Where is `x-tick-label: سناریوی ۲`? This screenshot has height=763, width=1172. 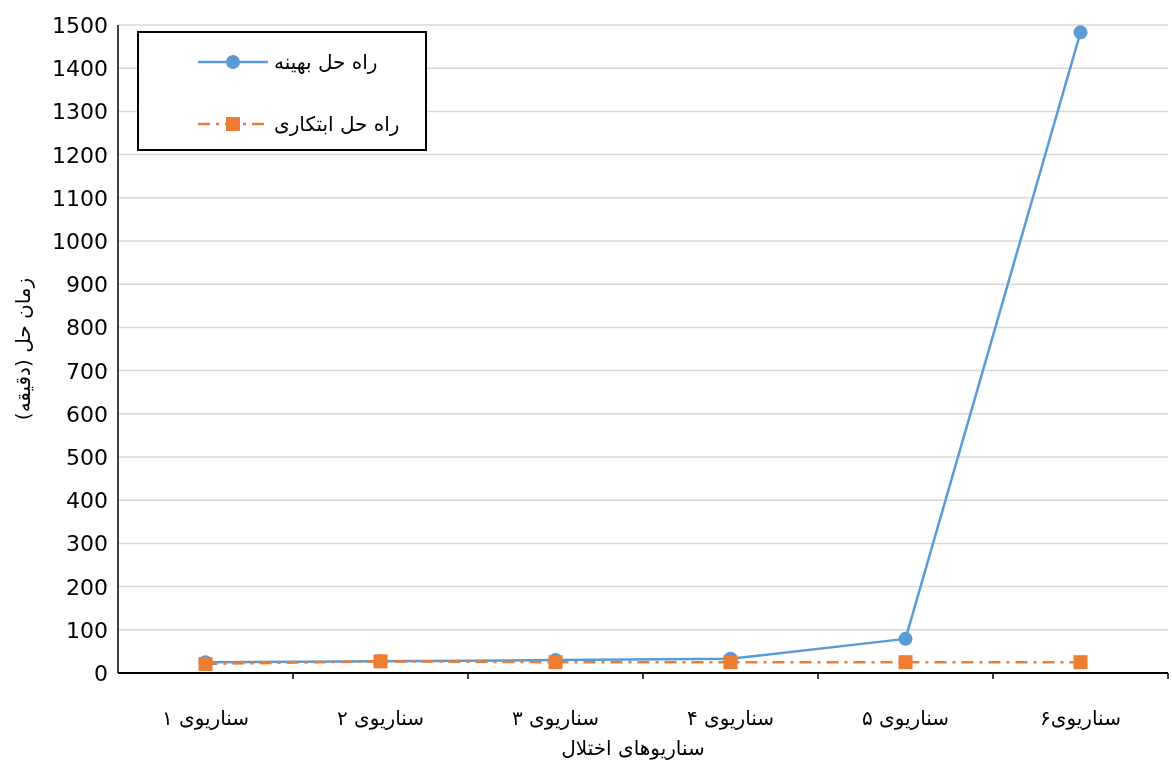 x-tick-label: سناریوی ۲ is located at coordinates (380, 718).